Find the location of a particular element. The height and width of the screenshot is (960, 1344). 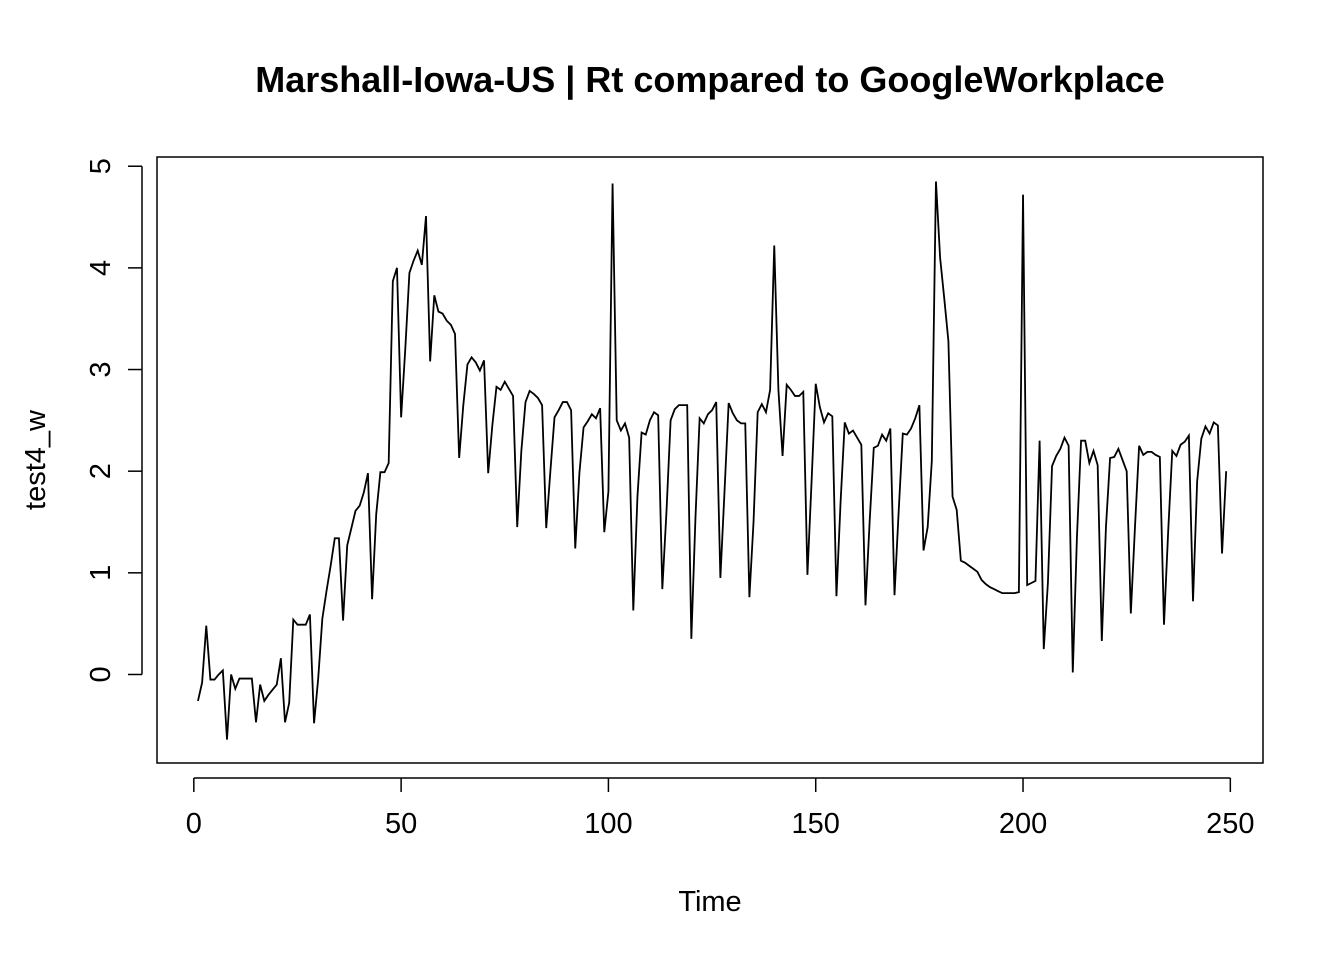

y-tick-label: 1 is located at coordinates (101, 573).